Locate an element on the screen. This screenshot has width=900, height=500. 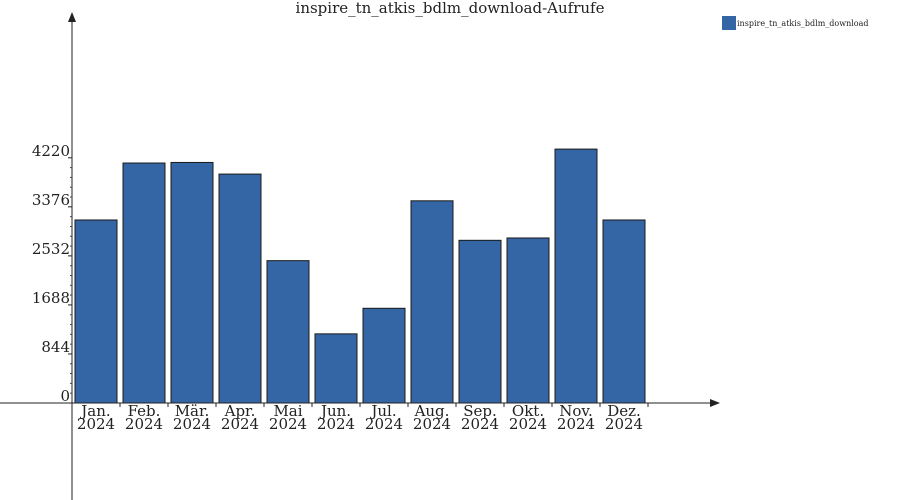
y-axis-arrow is located at coordinates (72, 17).